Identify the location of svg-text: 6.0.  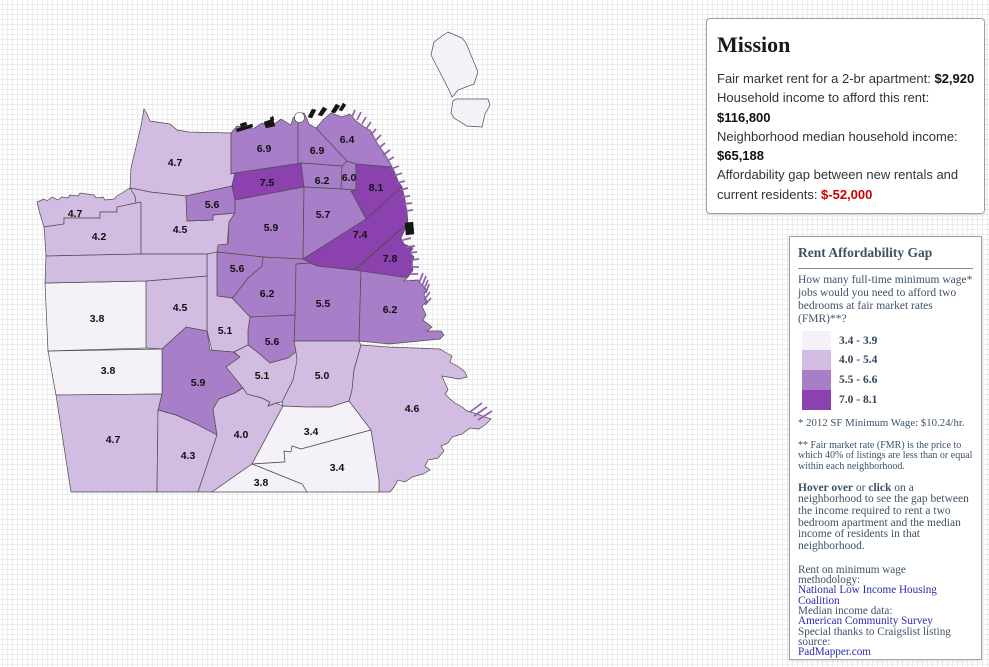
(349, 178).